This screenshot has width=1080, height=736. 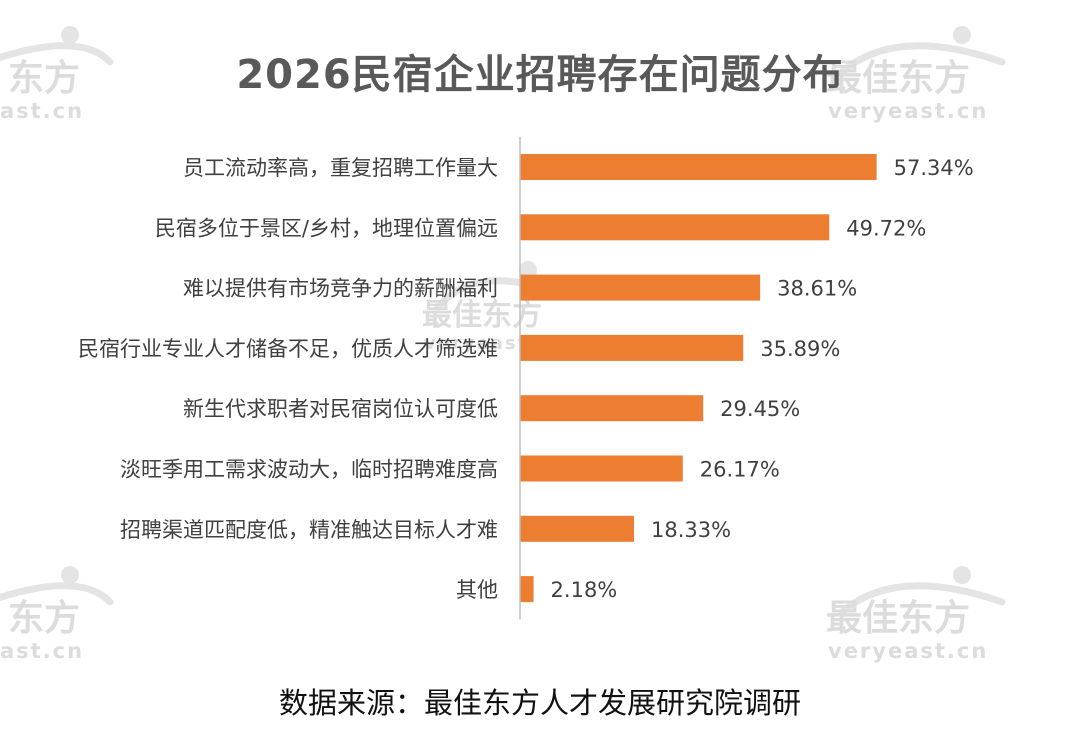 What do you see at coordinates (800, 349) in the screenshot?
I see `data-label: 35.89%` at bounding box center [800, 349].